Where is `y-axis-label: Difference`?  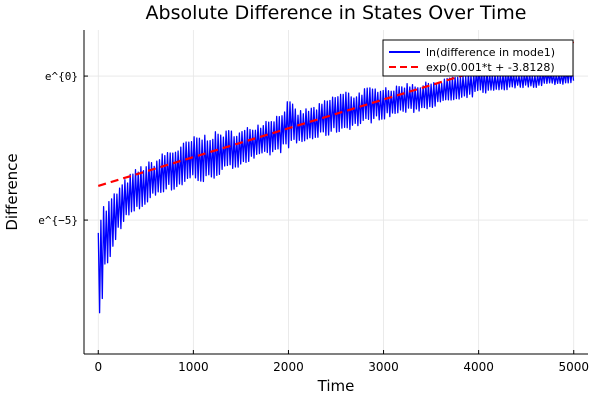
y-axis-label: Difference is located at coordinates (12, 191).